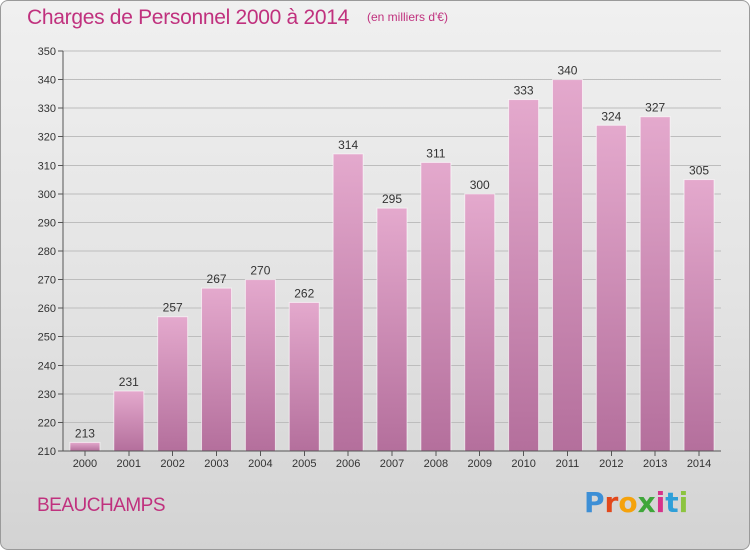 This screenshot has width=750, height=550. I want to click on x-tick-label: 2005, so click(304, 464).